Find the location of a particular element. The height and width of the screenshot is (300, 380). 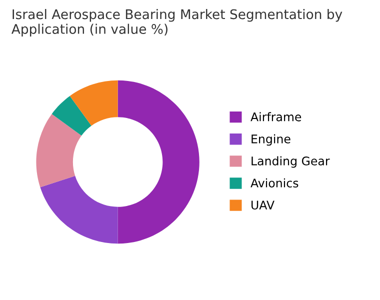

legend-label: UAV is located at coordinates (263, 205).